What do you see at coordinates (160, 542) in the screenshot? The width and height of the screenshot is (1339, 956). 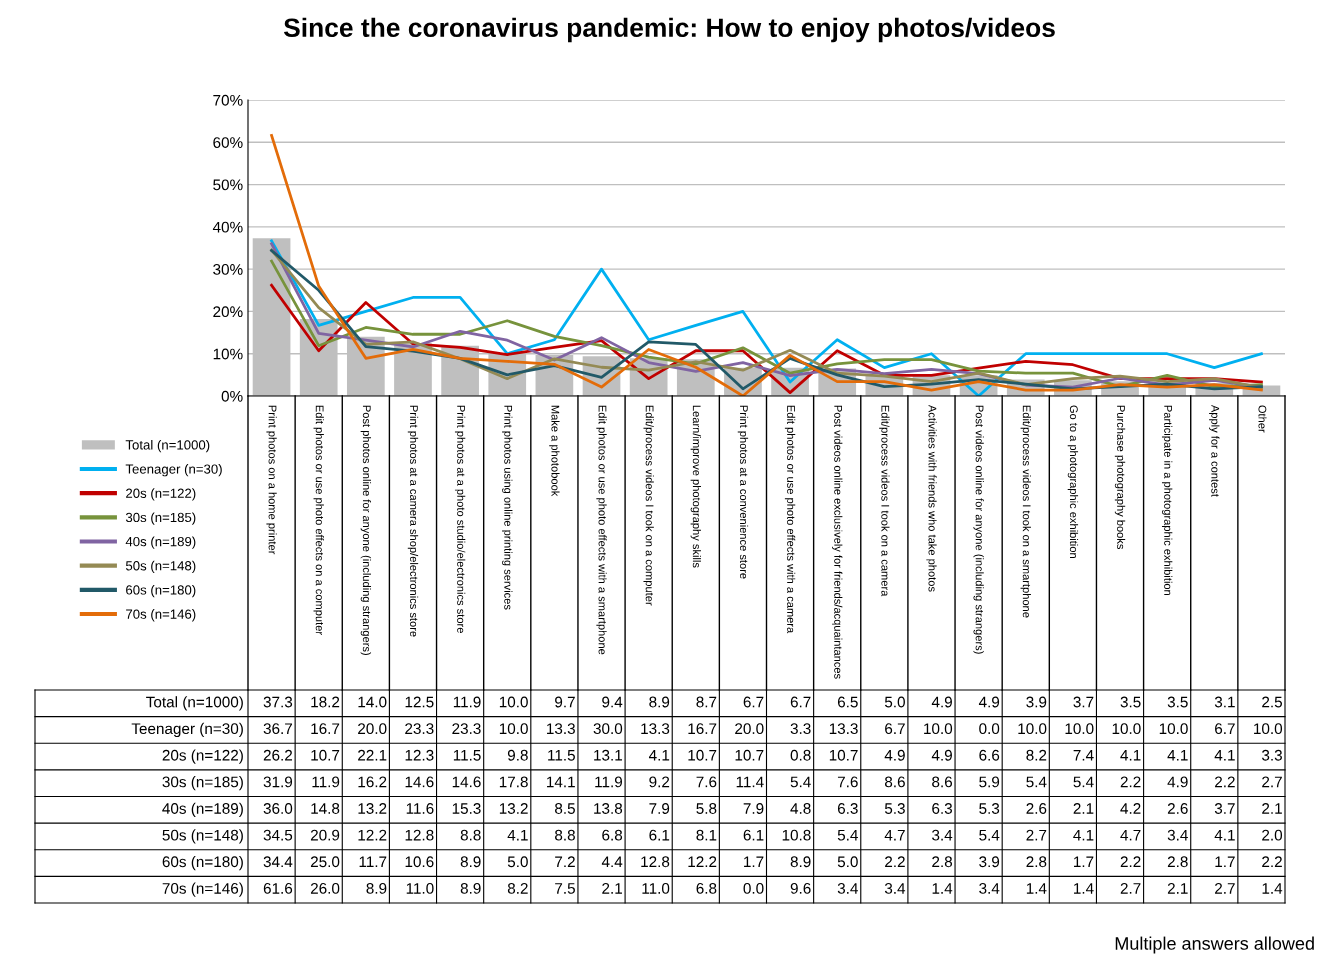 I see `legend-label: 40s (n=189)` at bounding box center [160, 542].